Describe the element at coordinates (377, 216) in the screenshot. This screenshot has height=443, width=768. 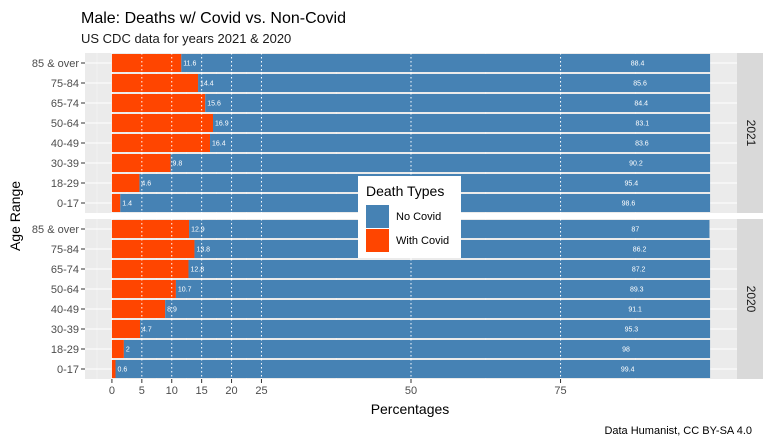
I see `legend-key-no-covid` at that location.